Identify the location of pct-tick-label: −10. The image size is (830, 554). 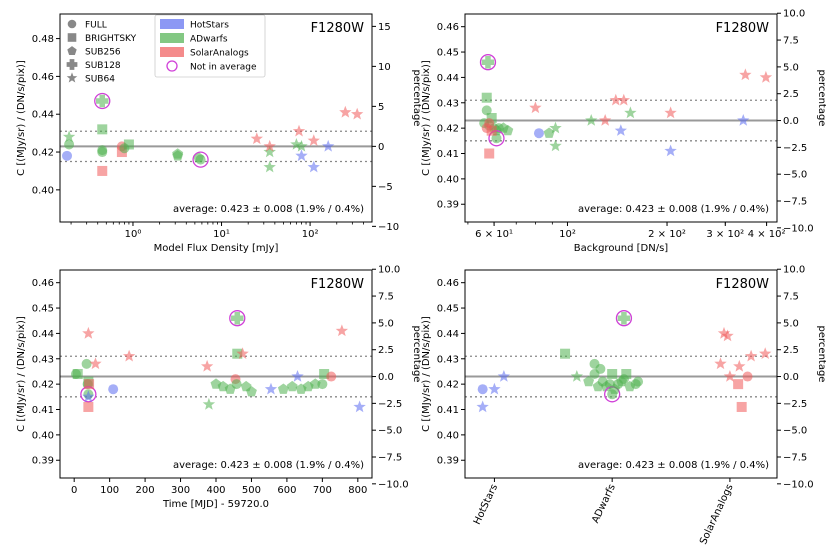
(388, 227).